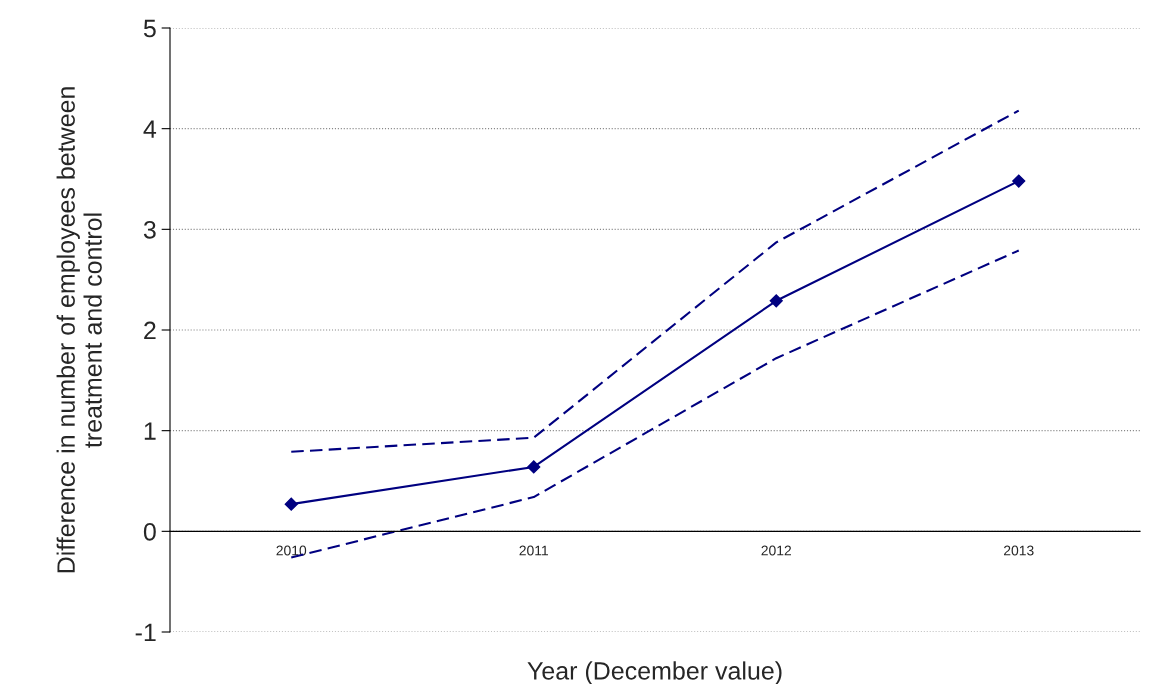  I want to click on y-tick-label: 0, so click(149, 531).